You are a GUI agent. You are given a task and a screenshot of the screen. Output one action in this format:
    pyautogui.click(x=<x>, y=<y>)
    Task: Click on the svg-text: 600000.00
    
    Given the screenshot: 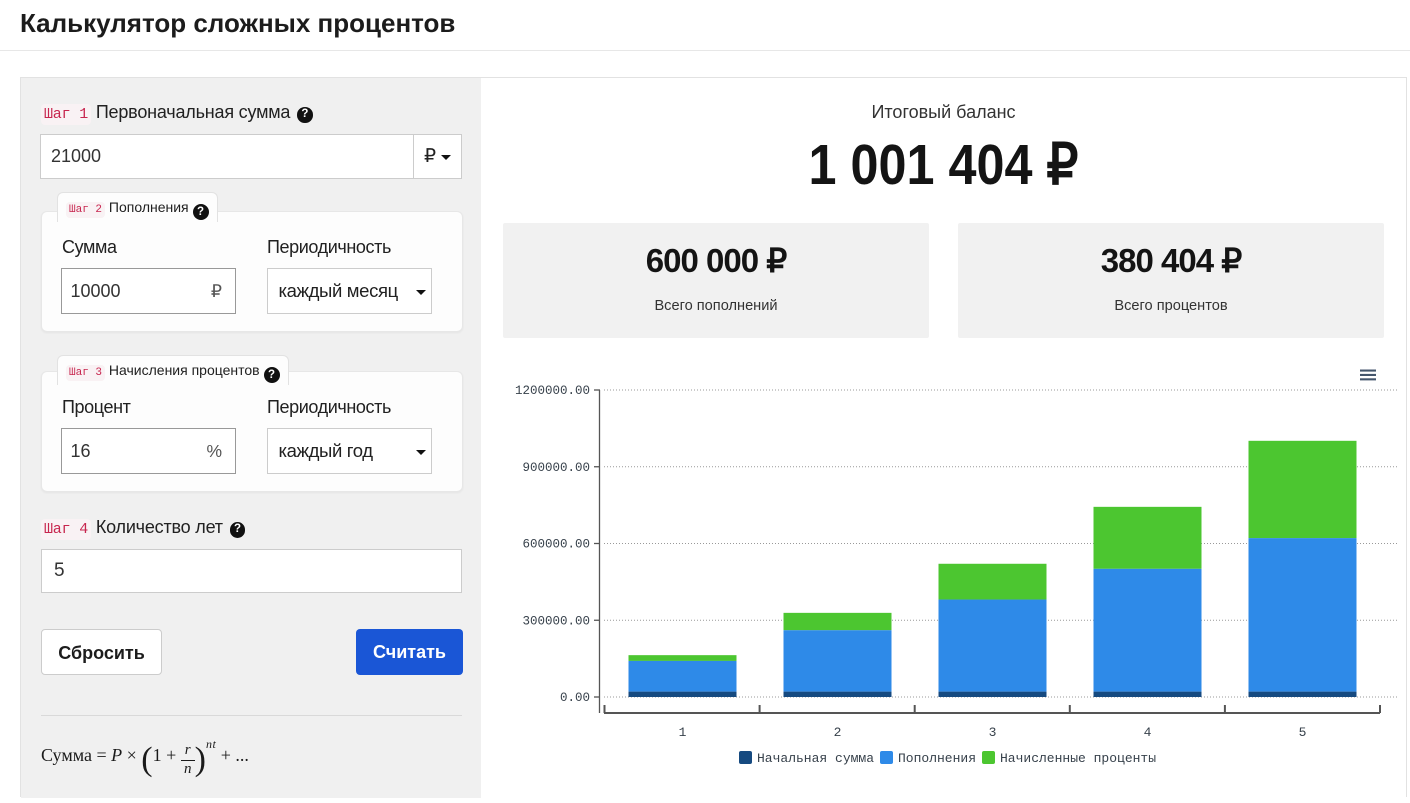 What is the action you would take?
    pyautogui.click(x=556, y=545)
    